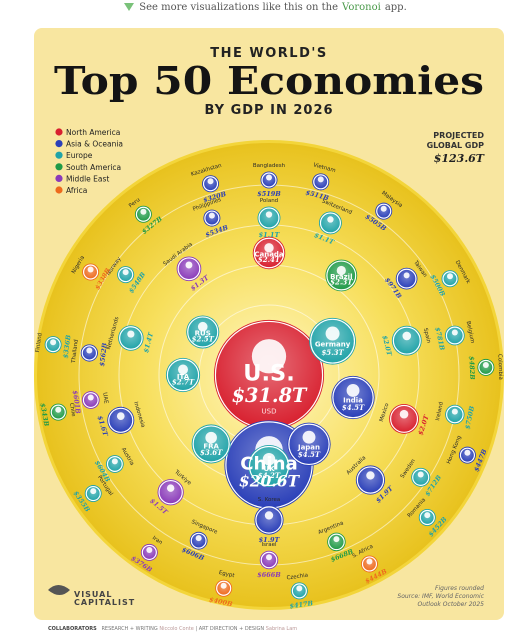 Image resolution: width=530 pixels, height=635 pixels. Describe the element at coordinates (79, 155) in the screenshot. I see `legend-label: Europe` at that location.